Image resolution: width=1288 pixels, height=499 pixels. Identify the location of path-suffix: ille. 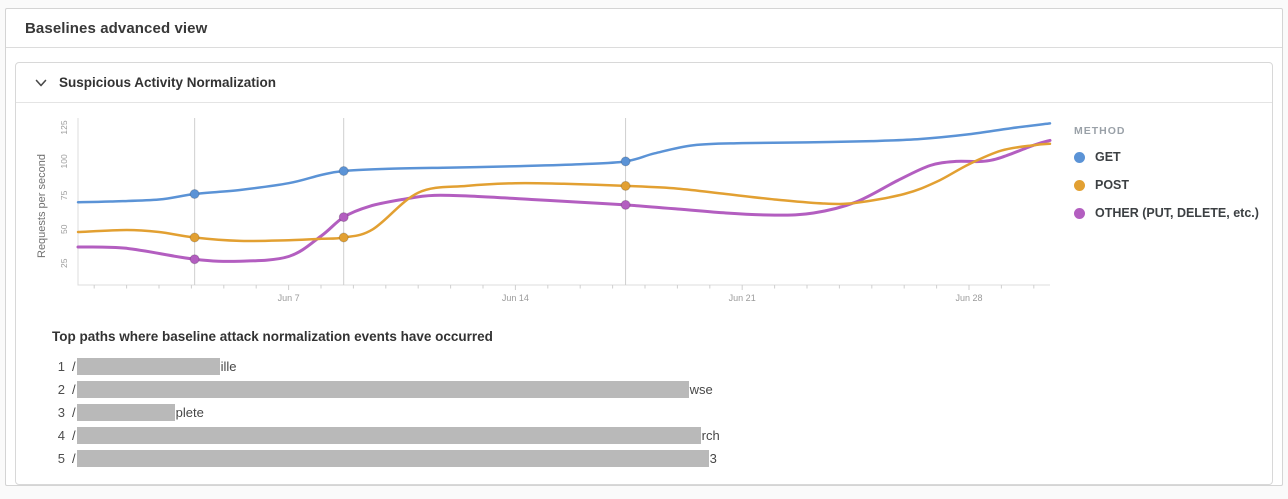
(228, 366).